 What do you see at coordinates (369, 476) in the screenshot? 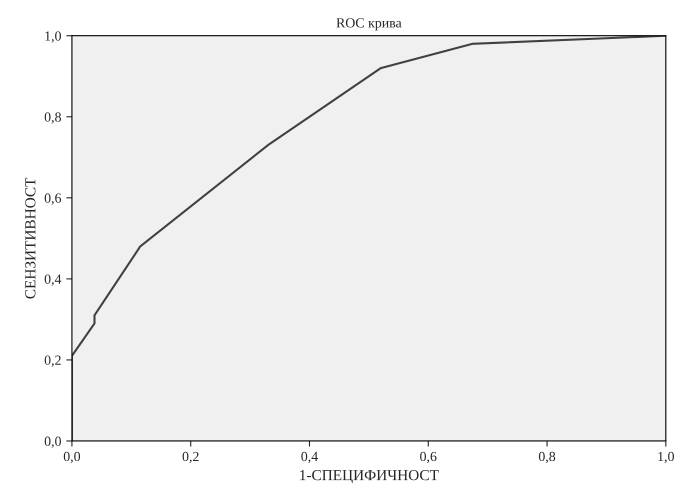
I see `x-axis-title: 1-СПЕЦИФИЧНОСТ` at bounding box center [369, 476].